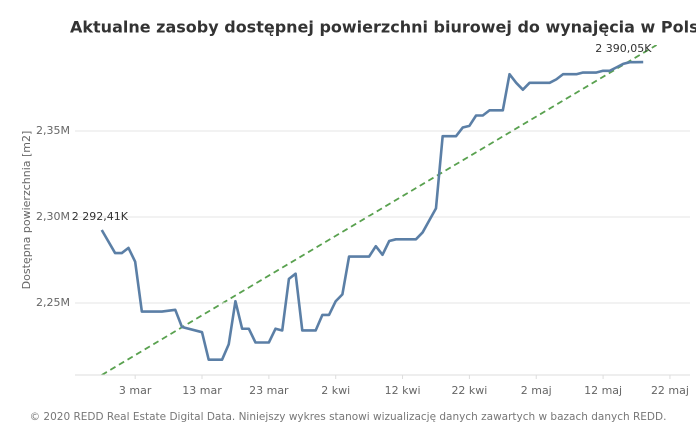 The height and width of the screenshot is (435, 696). Describe the element at coordinates (26, 210) in the screenshot. I see `y-axis-title: Dostępna powierzchnia [m2]` at that location.